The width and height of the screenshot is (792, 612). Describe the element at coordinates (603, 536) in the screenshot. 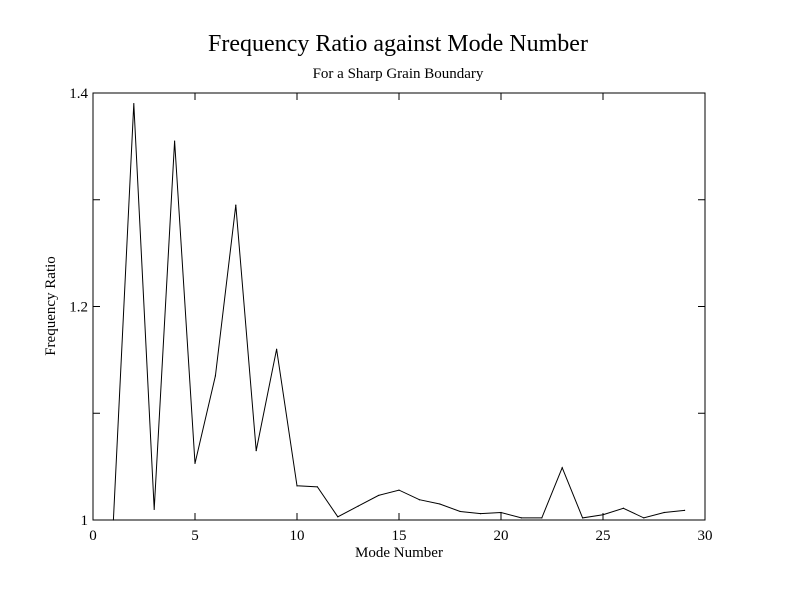

I see `x-tick-label: 25` at that location.